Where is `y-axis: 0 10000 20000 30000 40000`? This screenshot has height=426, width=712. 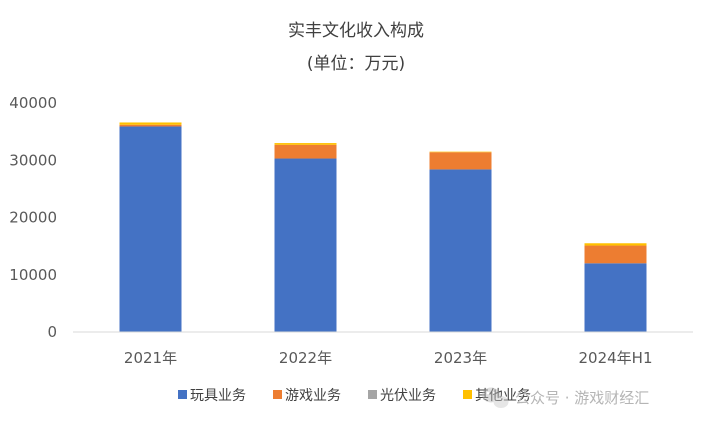
y-axis: 0 10000 20000 30000 40000 is located at coordinates (33, 217).